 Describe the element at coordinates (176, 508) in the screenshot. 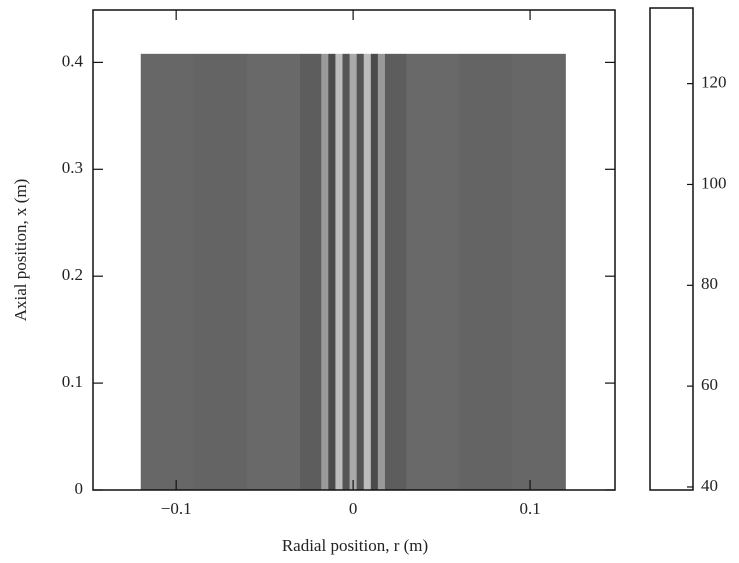

I see `x-tick-label: −0.1` at that location.